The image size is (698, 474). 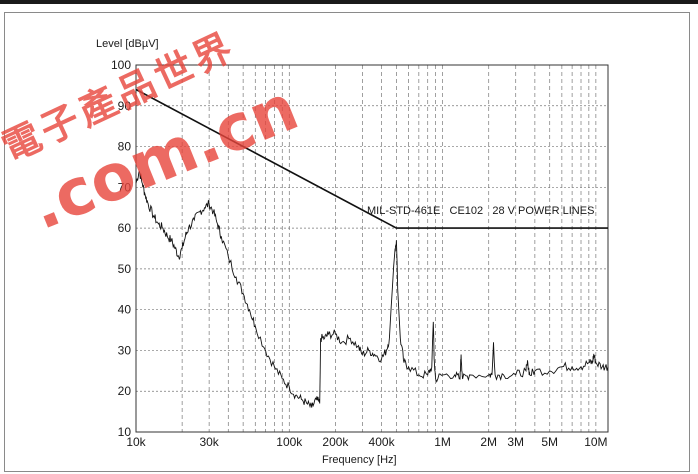 What do you see at coordinates (359, 460) in the screenshot?
I see `x-axis-label: Frequency [Hz]` at bounding box center [359, 460].